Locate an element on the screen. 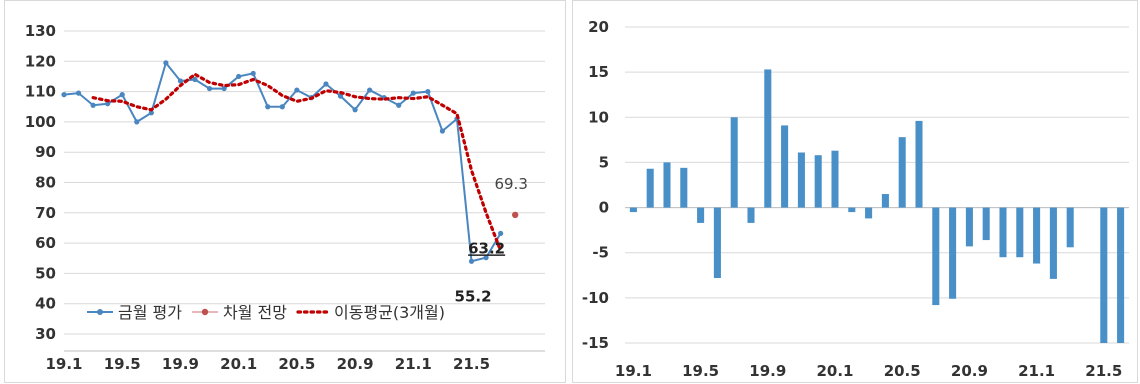 The width and height of the screenshot is (1140, 384). y-tick-label: 50 is located at coordinates (45, 273).